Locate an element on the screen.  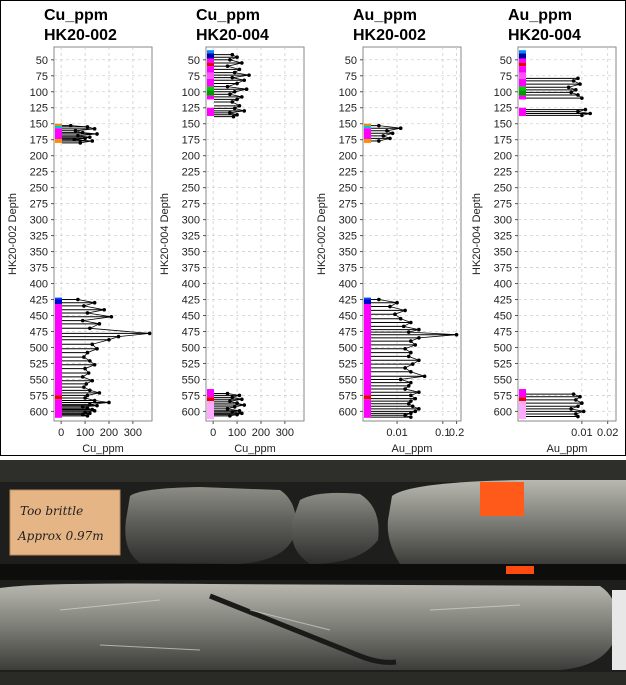
y-tick-label: 600 is located at coordinates (39, 412).